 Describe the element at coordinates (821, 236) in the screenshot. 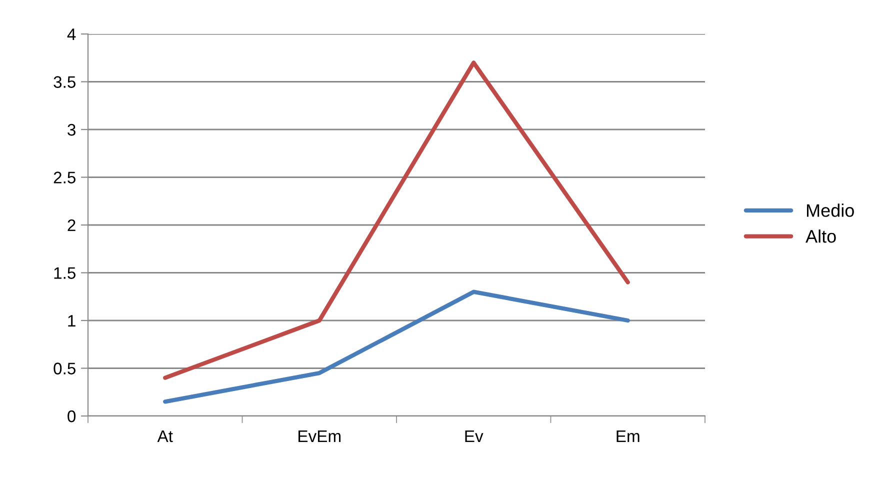

I see `legend-label: Alto` at that location.